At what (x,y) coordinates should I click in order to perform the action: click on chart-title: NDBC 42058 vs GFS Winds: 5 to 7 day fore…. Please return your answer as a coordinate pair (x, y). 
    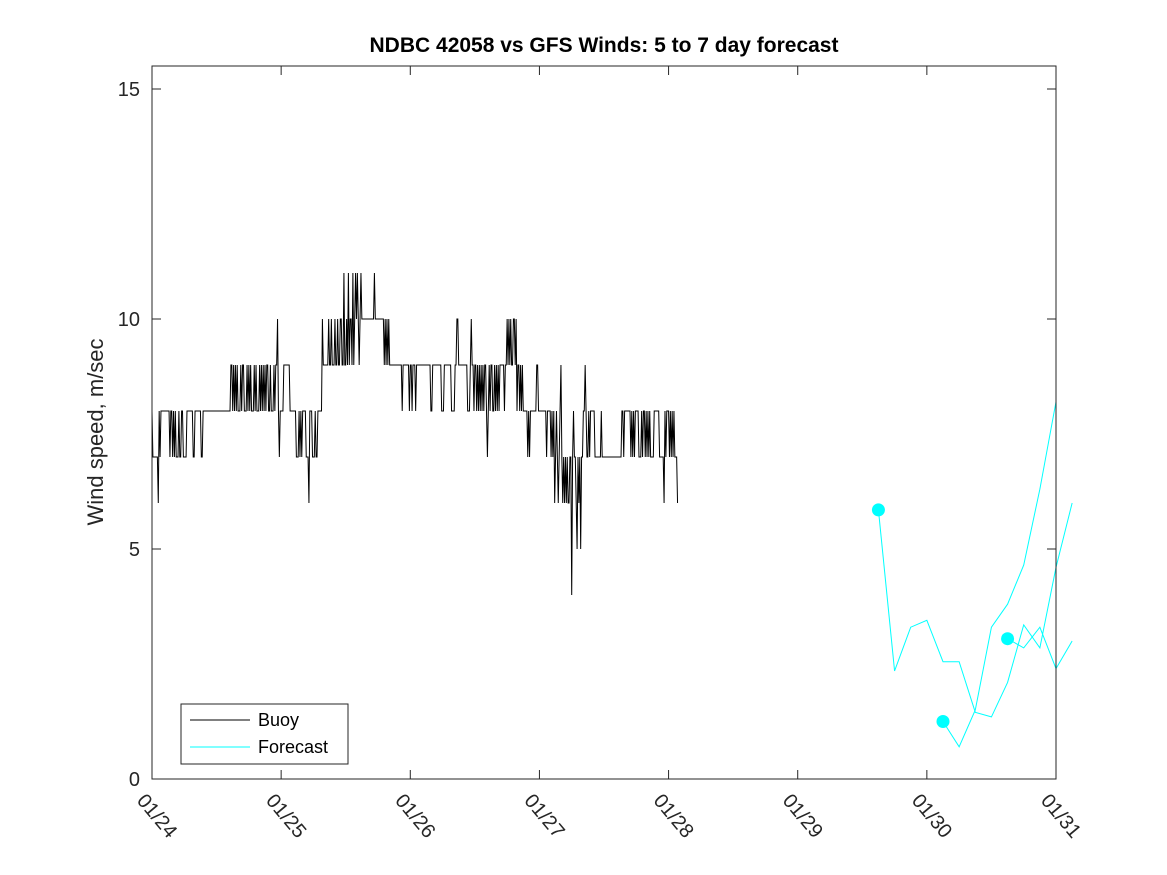
    Looking at the image, I should click on (604, 45).